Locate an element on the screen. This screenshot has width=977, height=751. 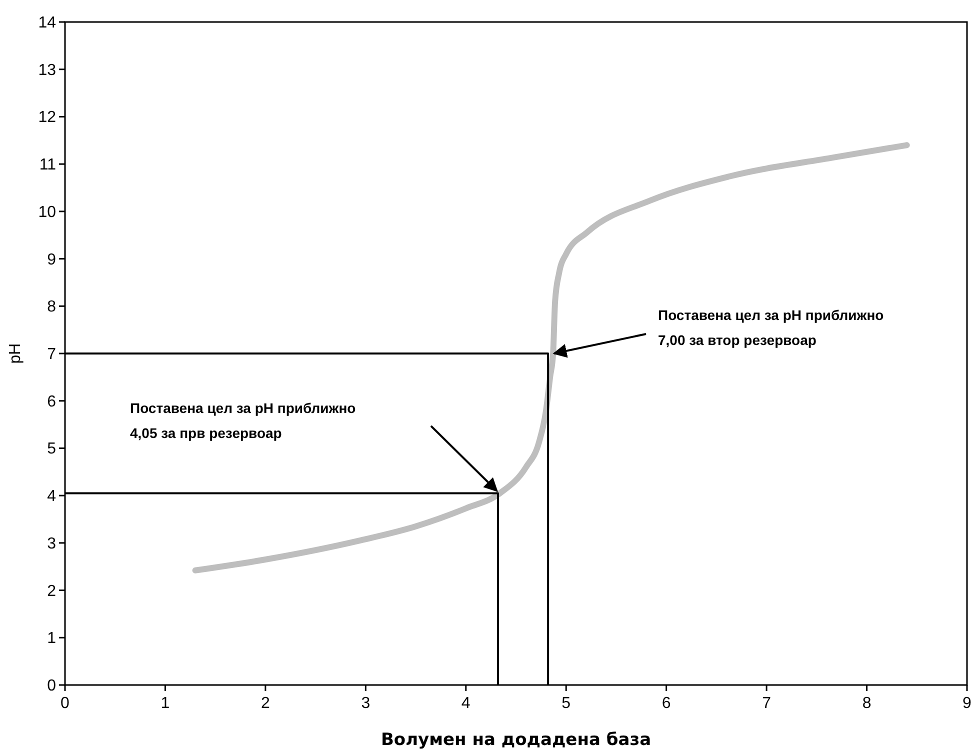
x-tick-label: 3 is located at coordinates (365, 703).